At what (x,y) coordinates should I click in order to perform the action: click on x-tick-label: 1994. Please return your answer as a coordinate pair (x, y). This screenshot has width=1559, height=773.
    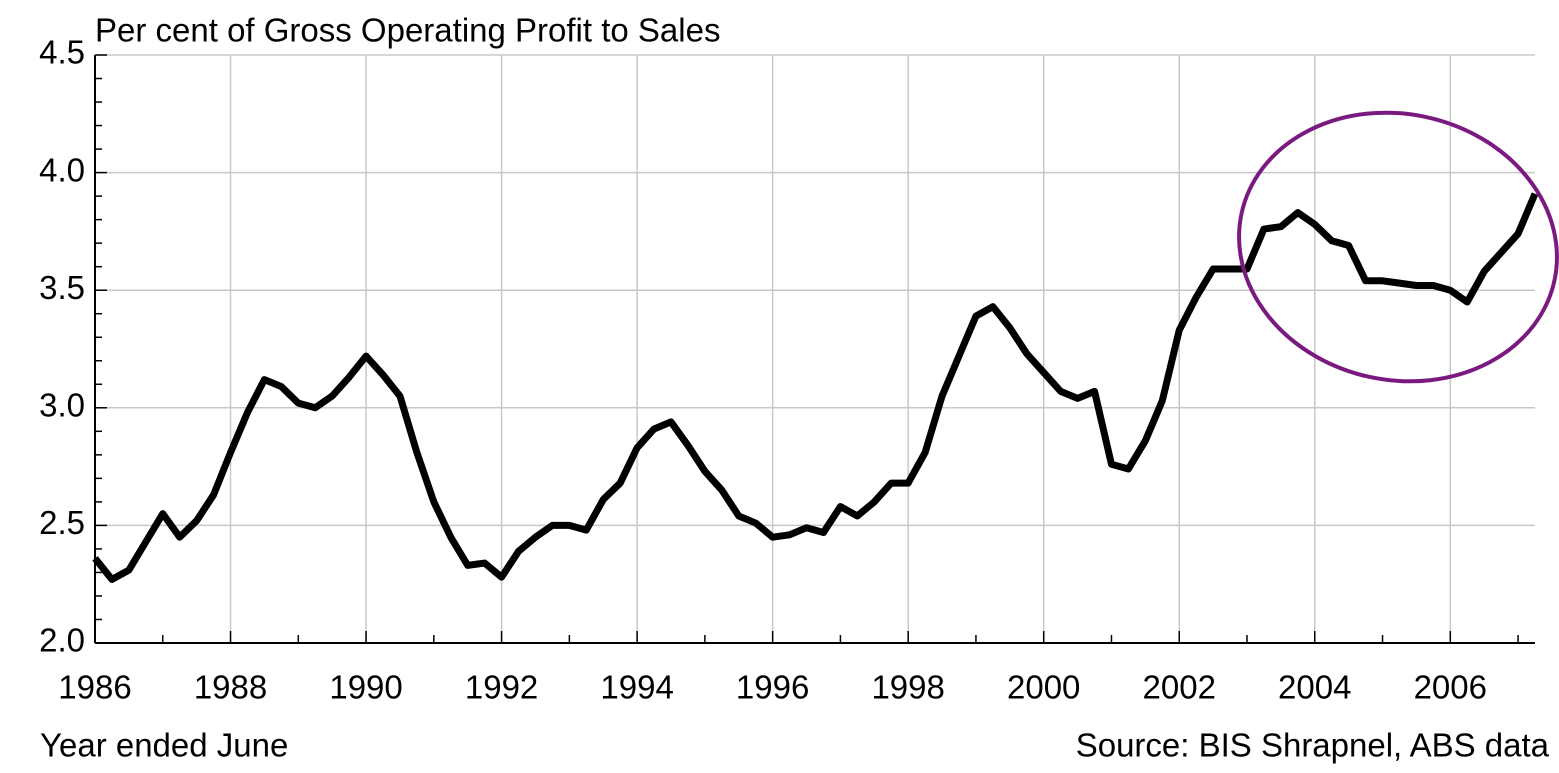
    Looking at the image, I should click on (636, 687).